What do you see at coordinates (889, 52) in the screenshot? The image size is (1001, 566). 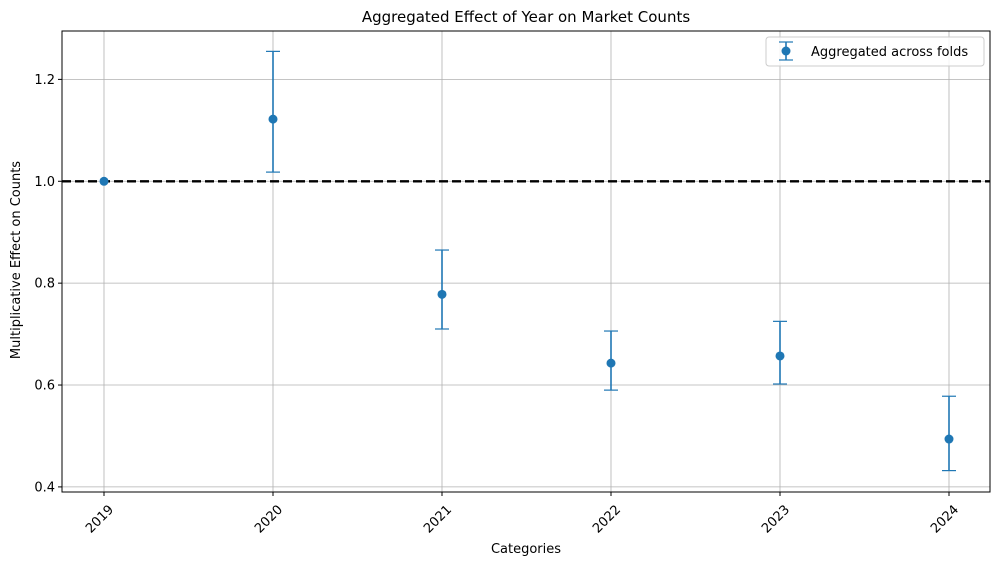 I see `legend-label: Aggregated across folds` at bounding box center [889, 52].